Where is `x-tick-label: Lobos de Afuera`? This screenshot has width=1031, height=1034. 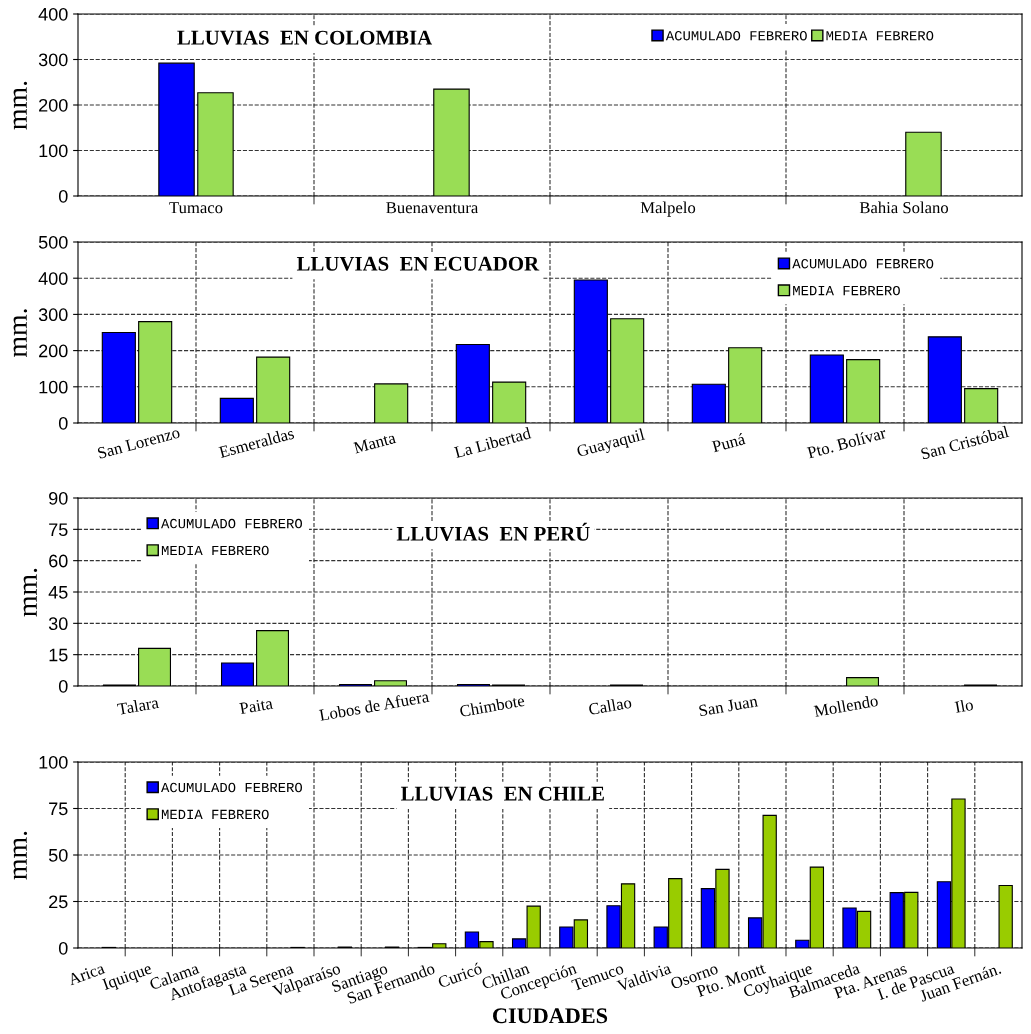
x-tick-label: Lobos de Afuera is located at coordinates (374, 705).